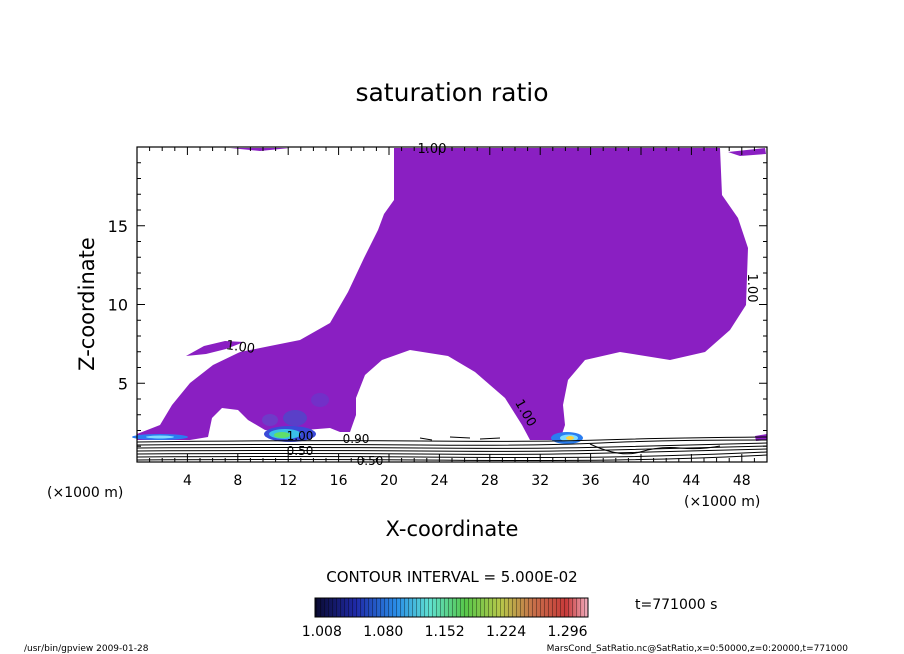 This screenshot has height=654, width=904. I want to click on x-tick-label: 12, so click(288, 481).